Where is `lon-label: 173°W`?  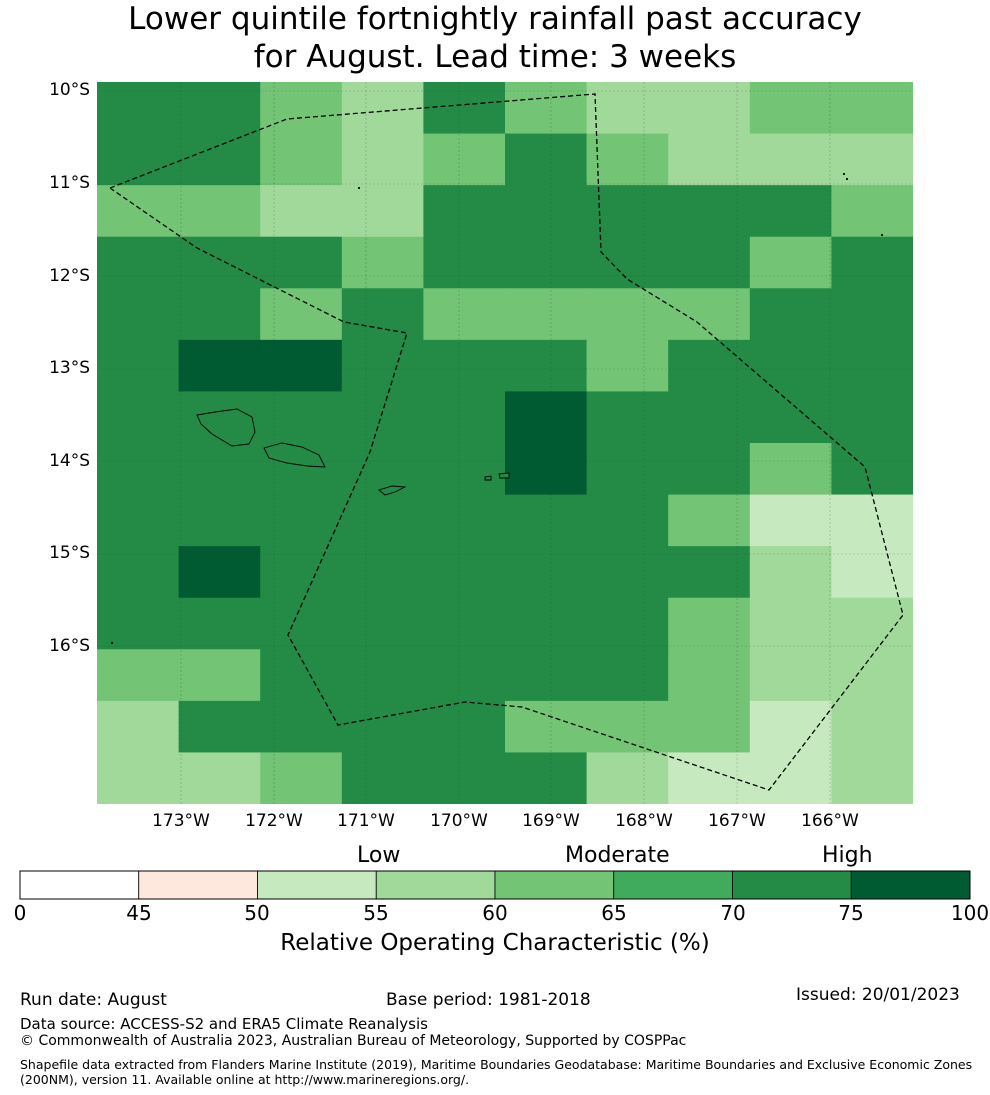 lon-label: 173°W is located at coordinates (181, 821).